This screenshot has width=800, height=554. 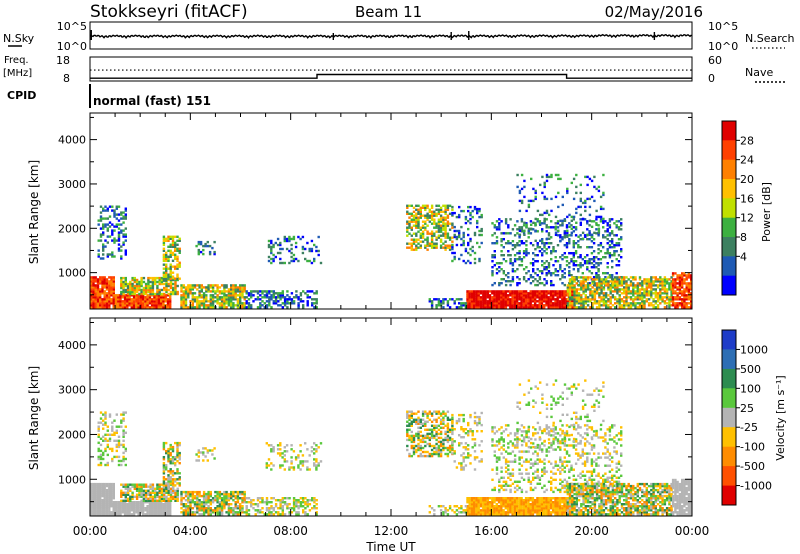 What do you see at coordinates (747, 140) in the screenshot?
I see `colorbar-tick-label: 28` at bounding box center [747, 140].